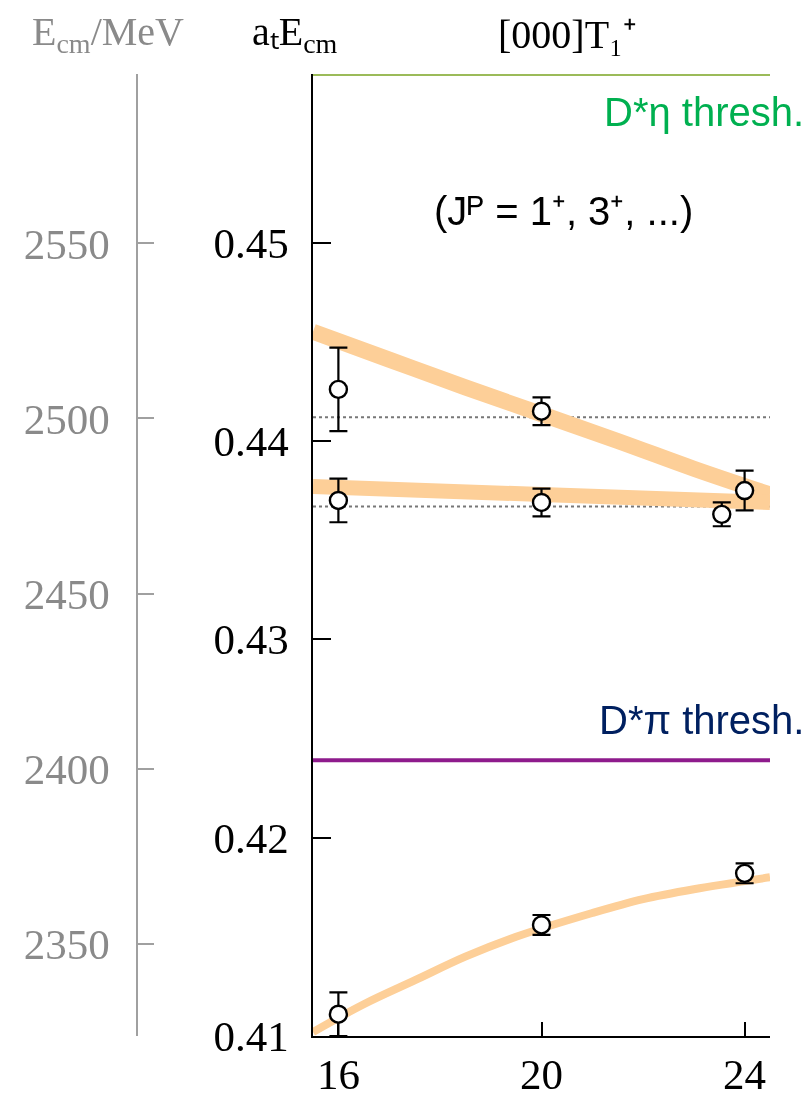 Image resolution: width=811 pixels, height=1098 pixels. What do you see at coordinates (745, 1074) in the screenshot?
I see `x-tick-label: 24` at bounding box center [745, 1074].